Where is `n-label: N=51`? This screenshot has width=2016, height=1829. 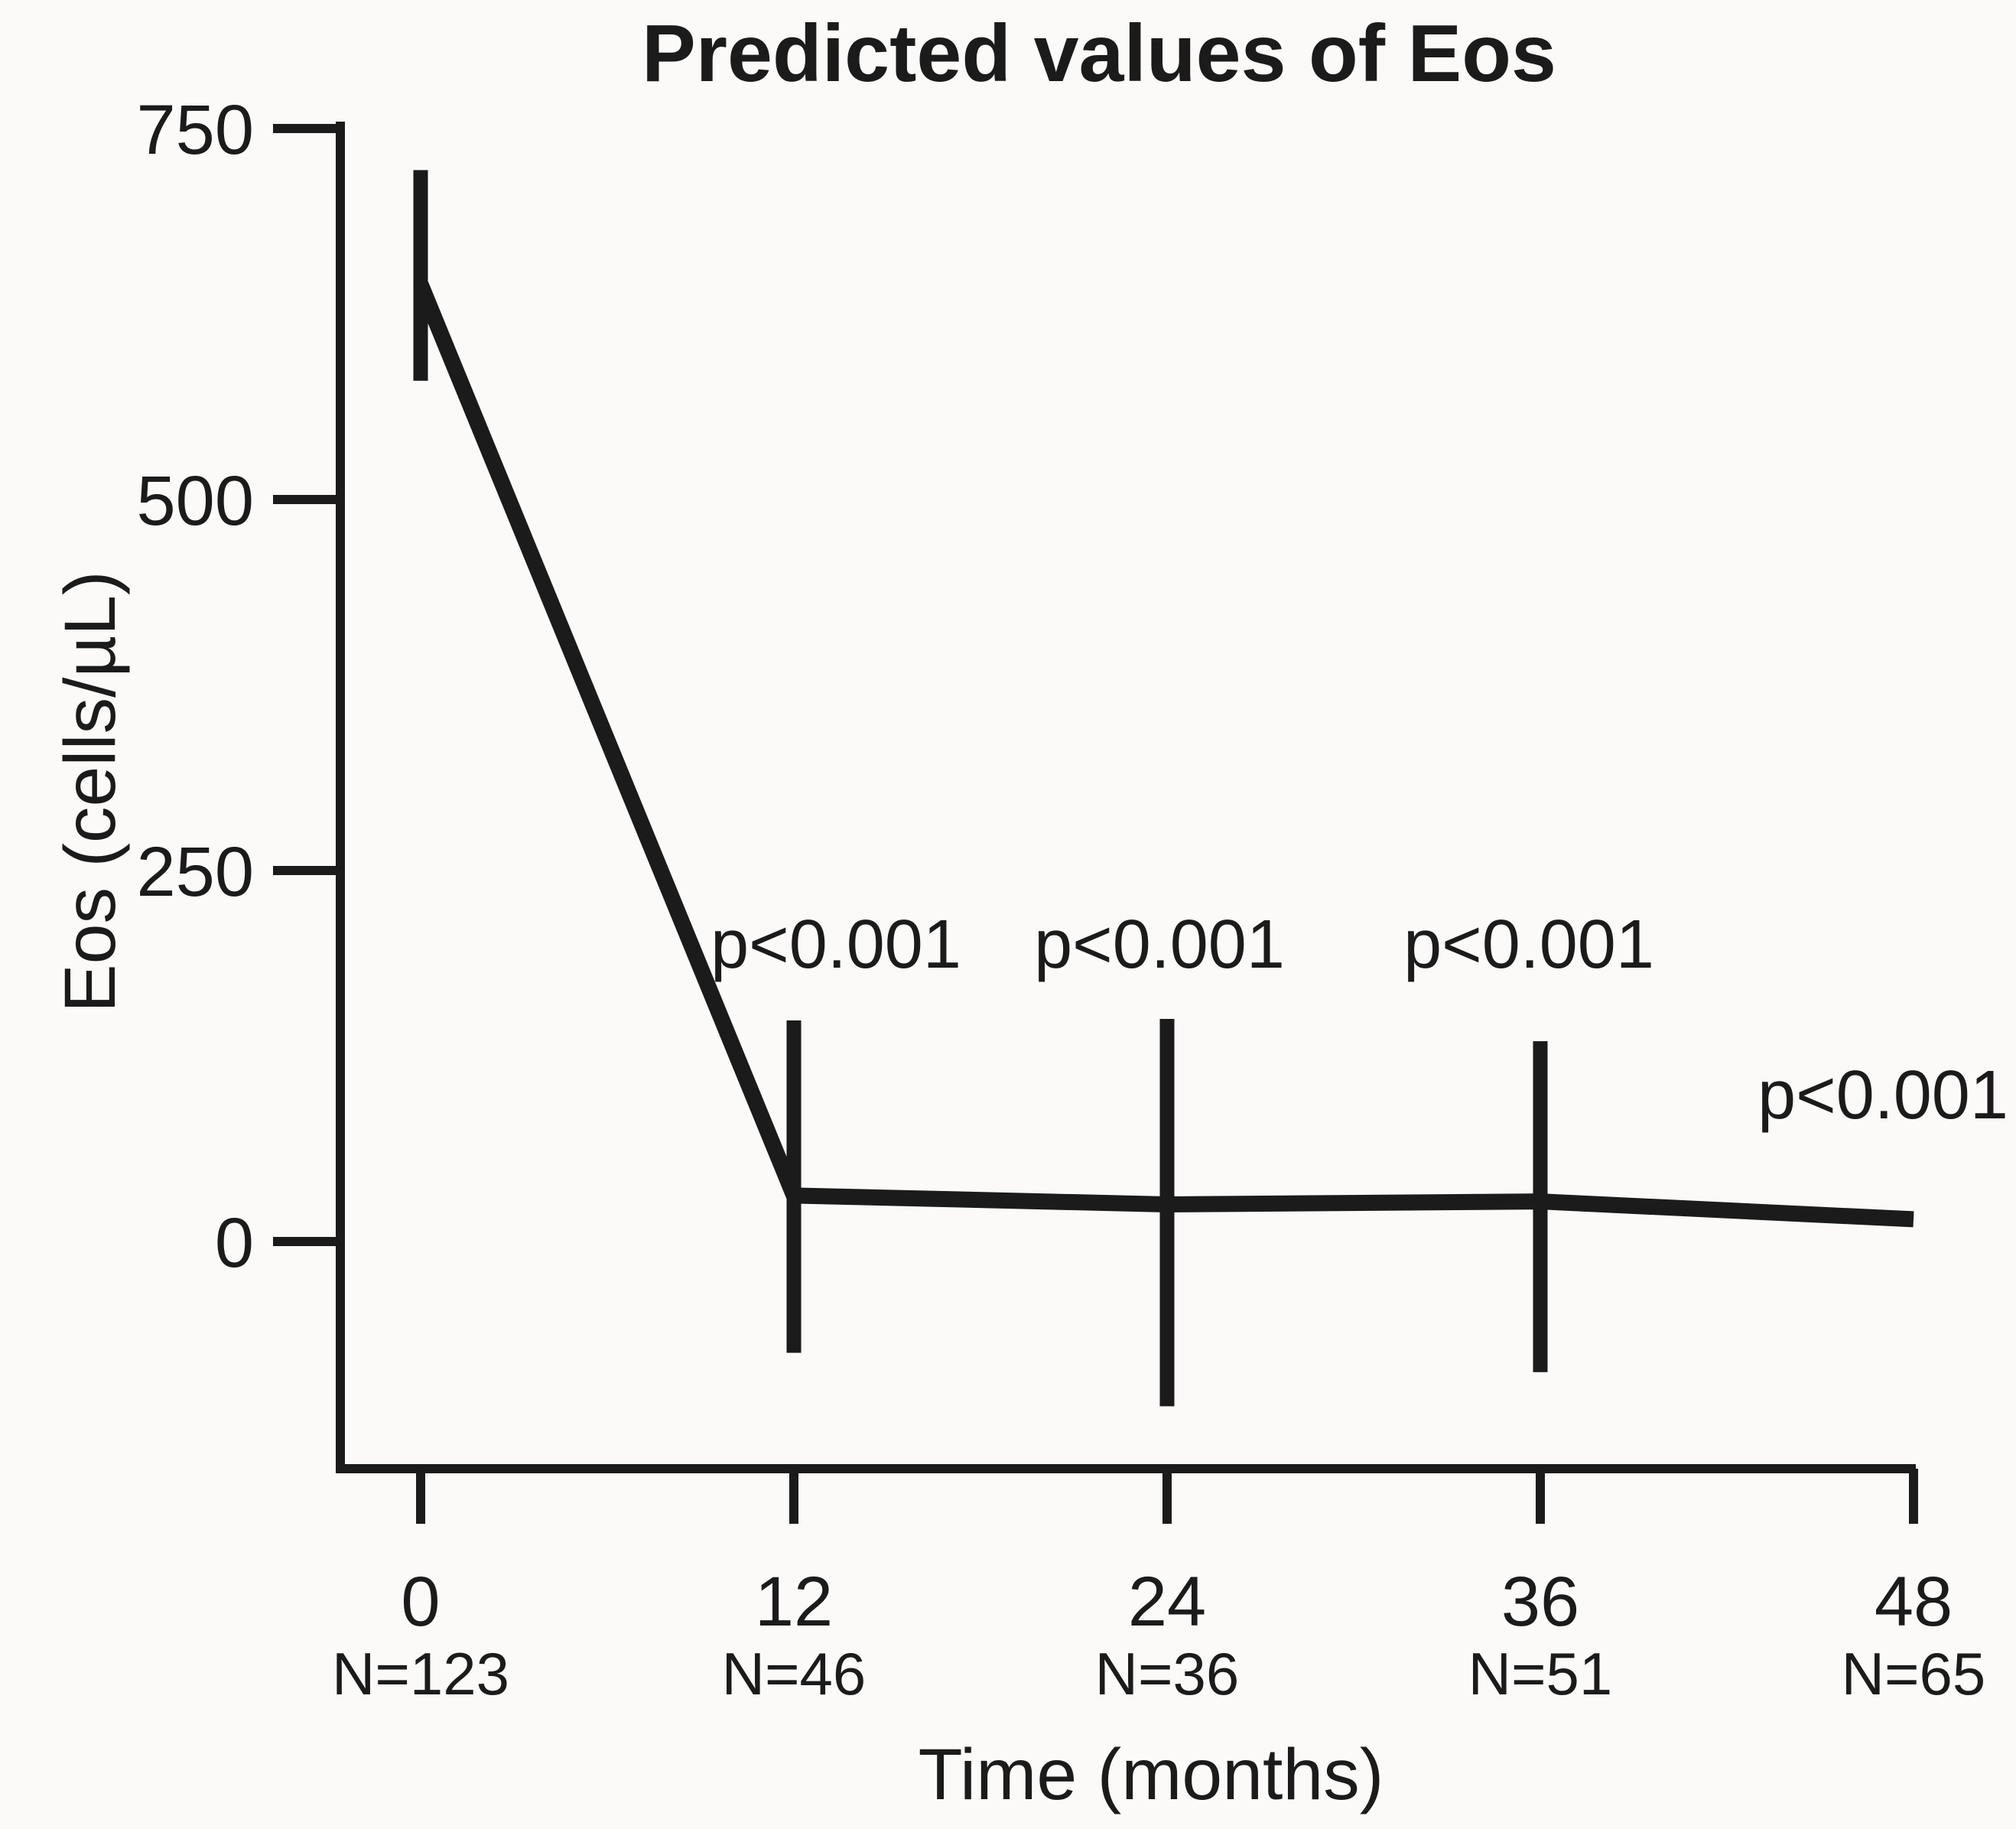 n-label: N=51 is located at coordinates (1540, 1673).